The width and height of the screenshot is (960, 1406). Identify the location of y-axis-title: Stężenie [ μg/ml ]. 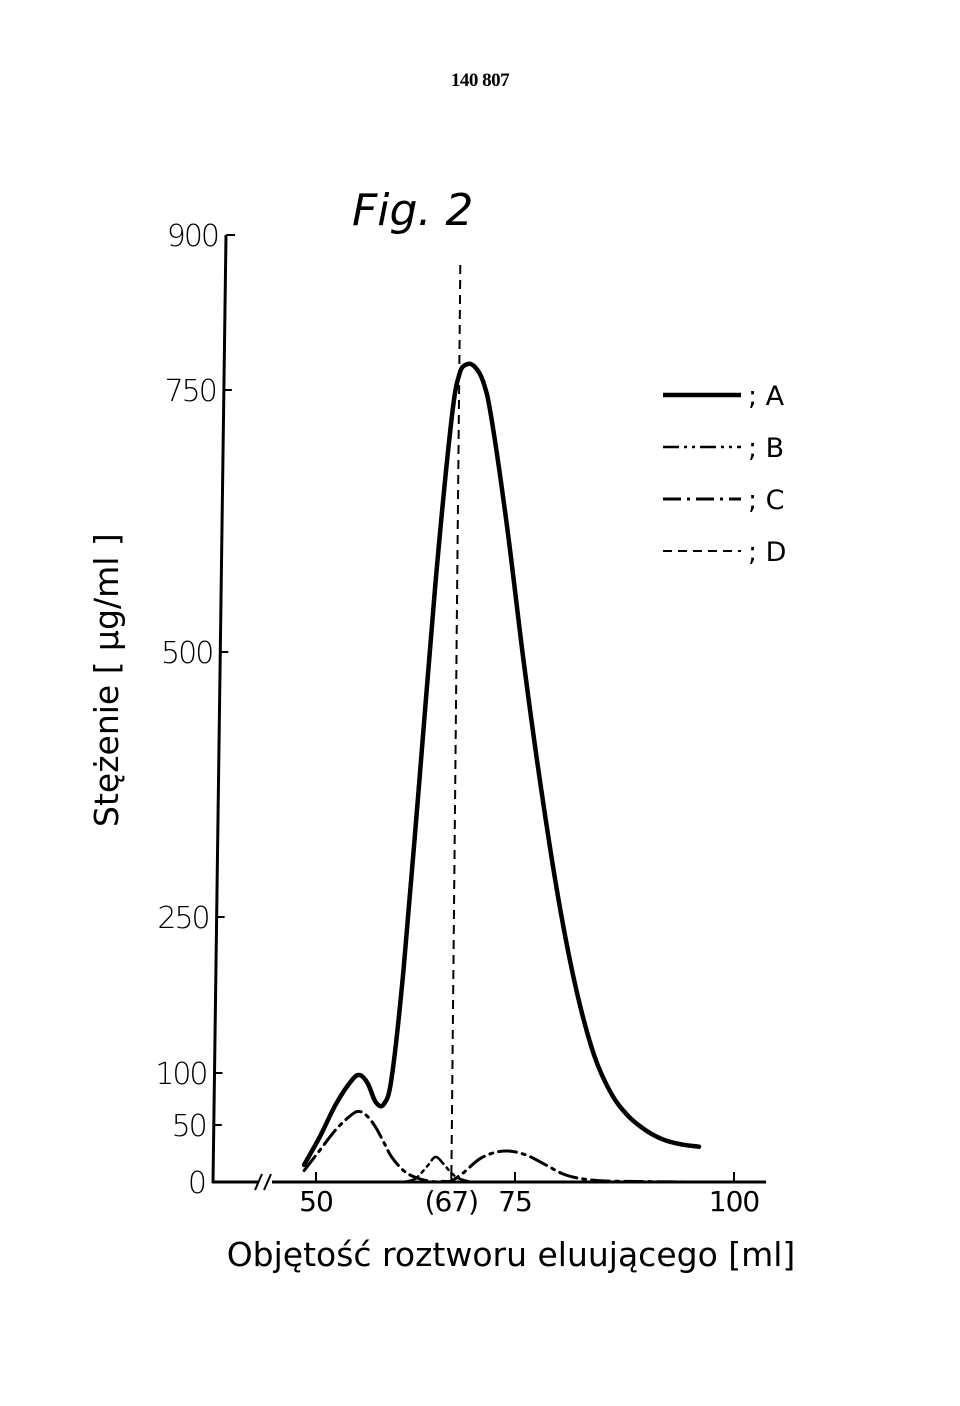
(106, 680).